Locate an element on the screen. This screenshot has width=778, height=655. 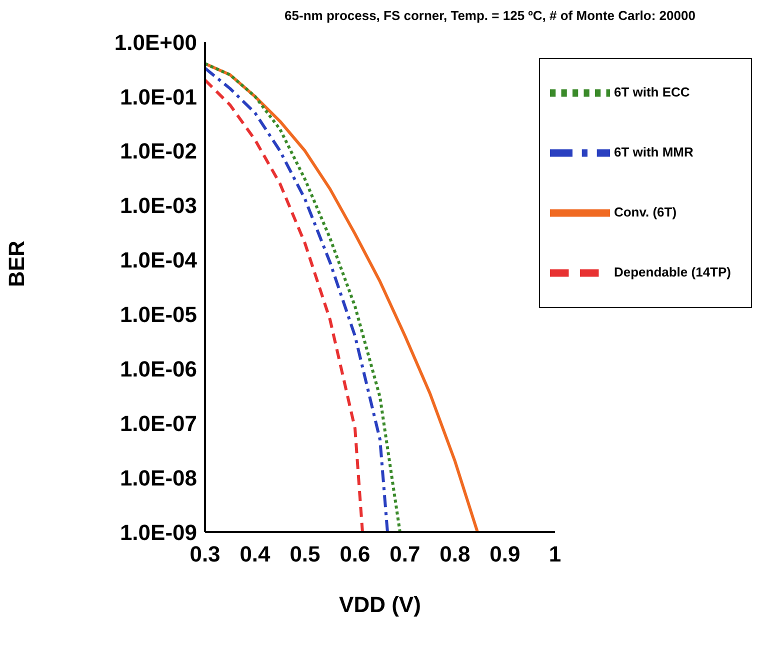
y-tick-label: 1.0E-01 is located at coordinates (158, 97).